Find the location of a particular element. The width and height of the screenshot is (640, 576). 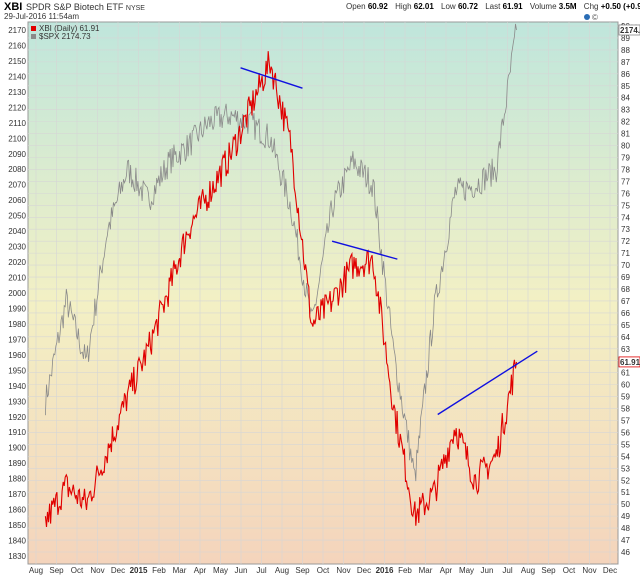

right-tick-label: 88 is located at coordinates (625, 50).